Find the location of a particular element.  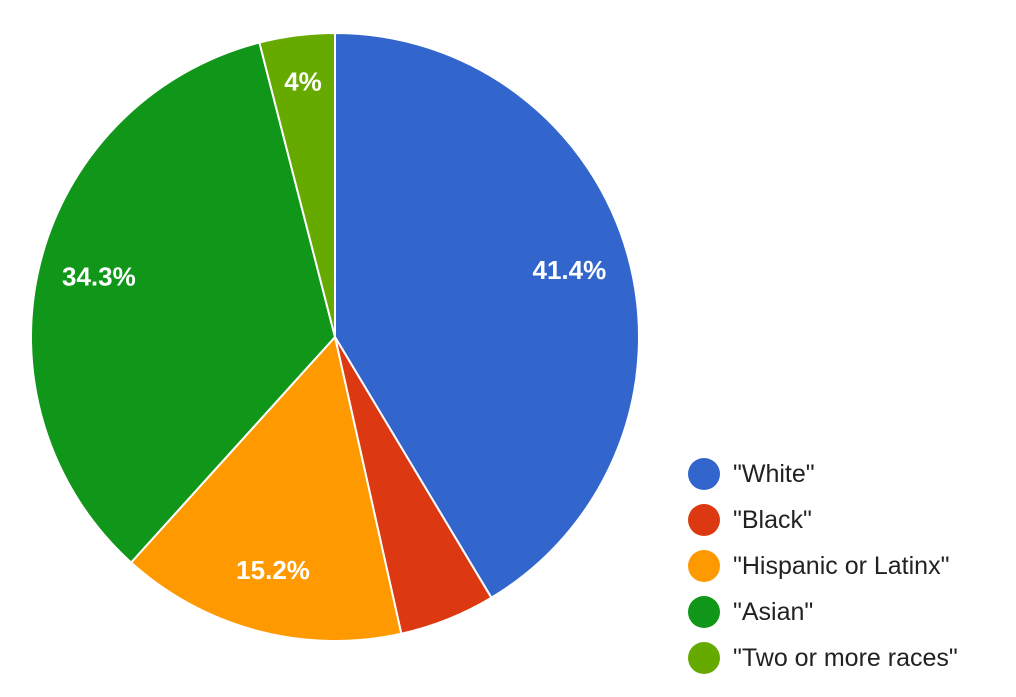

legend-item-hispanic-or-latinx: "Hispanic or Latinx" is located at coordinates (848, 566).